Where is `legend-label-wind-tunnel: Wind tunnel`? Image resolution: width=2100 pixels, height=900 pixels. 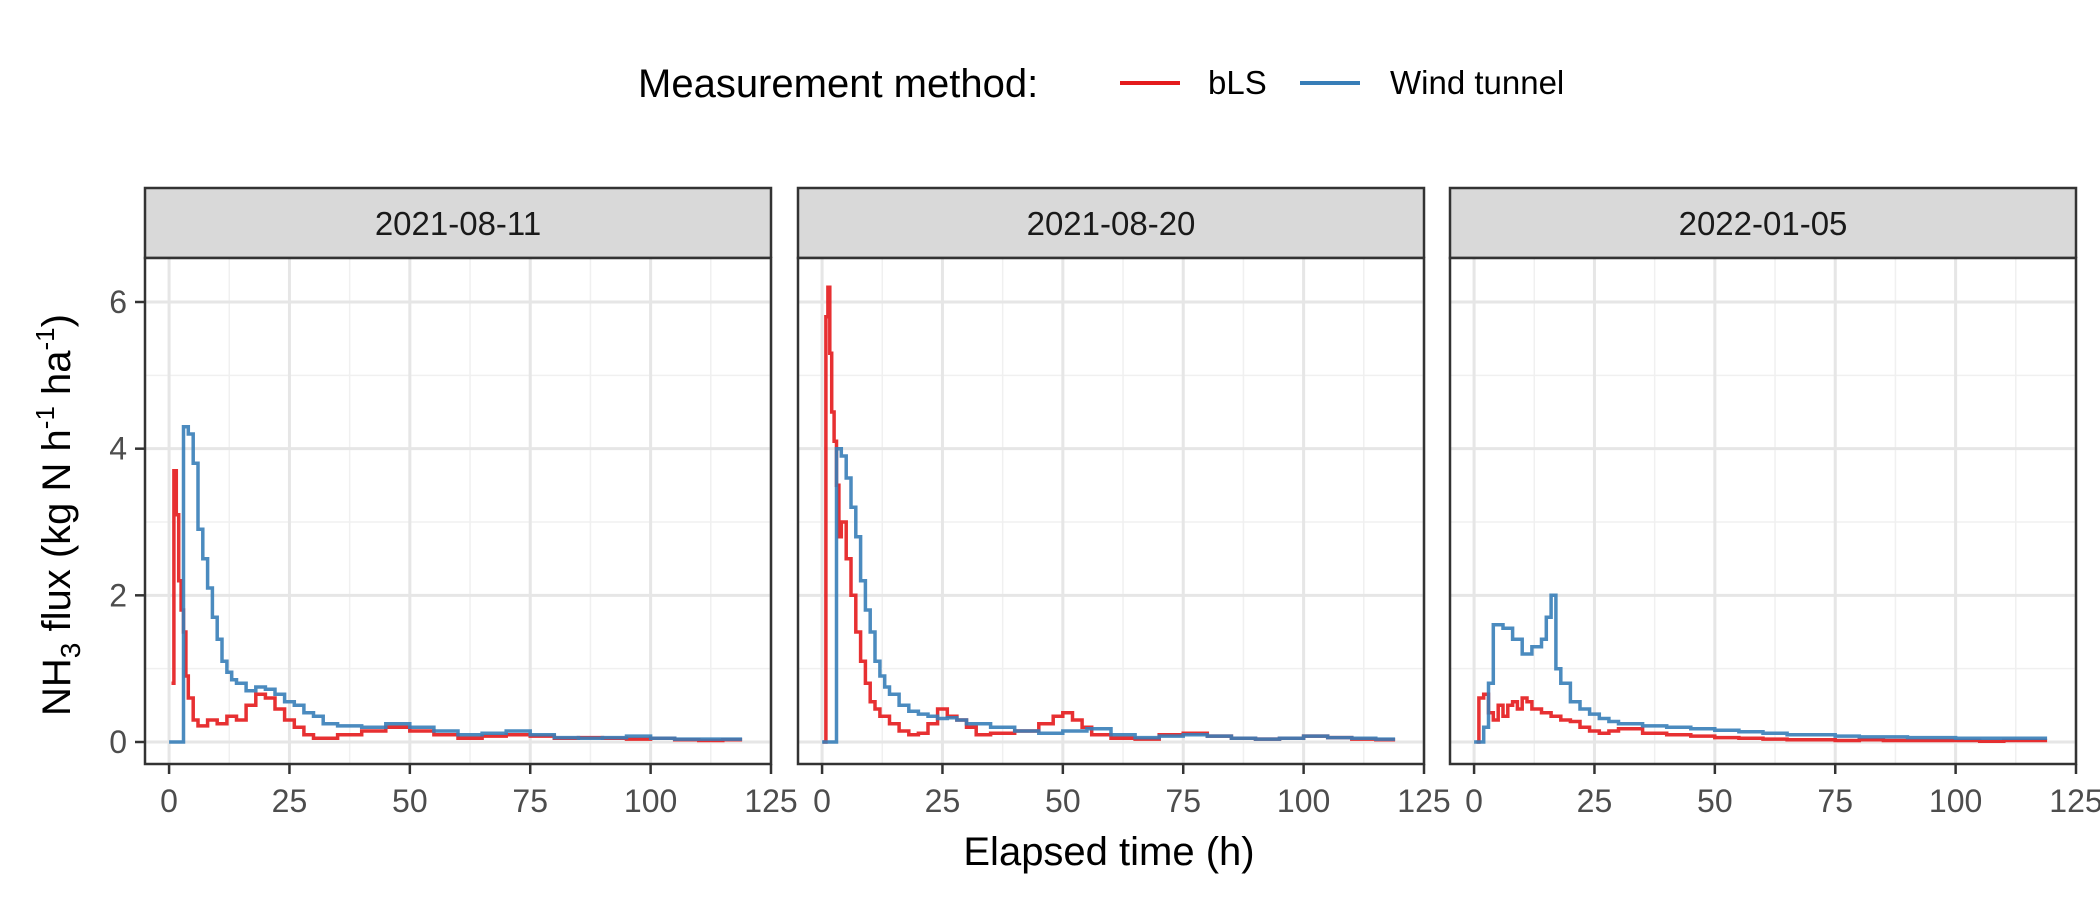 legend-label-wind-tunnel: Wind tunnel is located at coordinates (1477, 82).